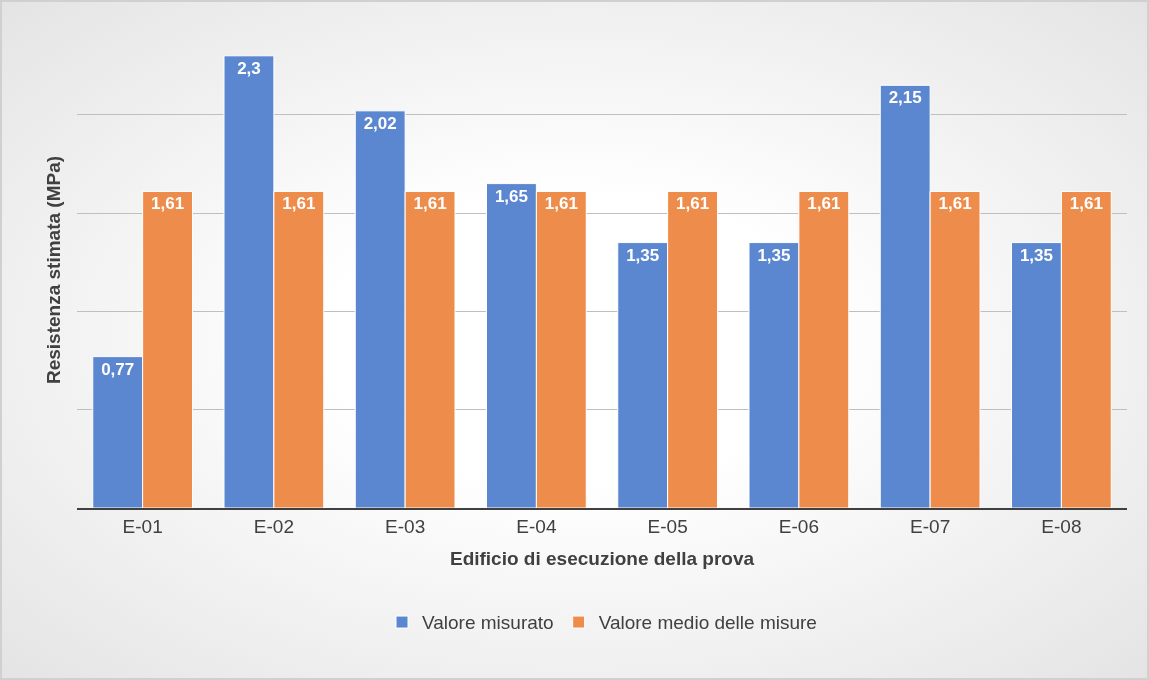 The height and width of the screenshot is (680, 1149). Describe the element at coordinates (1061, 526) in the screenshot. I see `x-tick-label: E-08` at that location.